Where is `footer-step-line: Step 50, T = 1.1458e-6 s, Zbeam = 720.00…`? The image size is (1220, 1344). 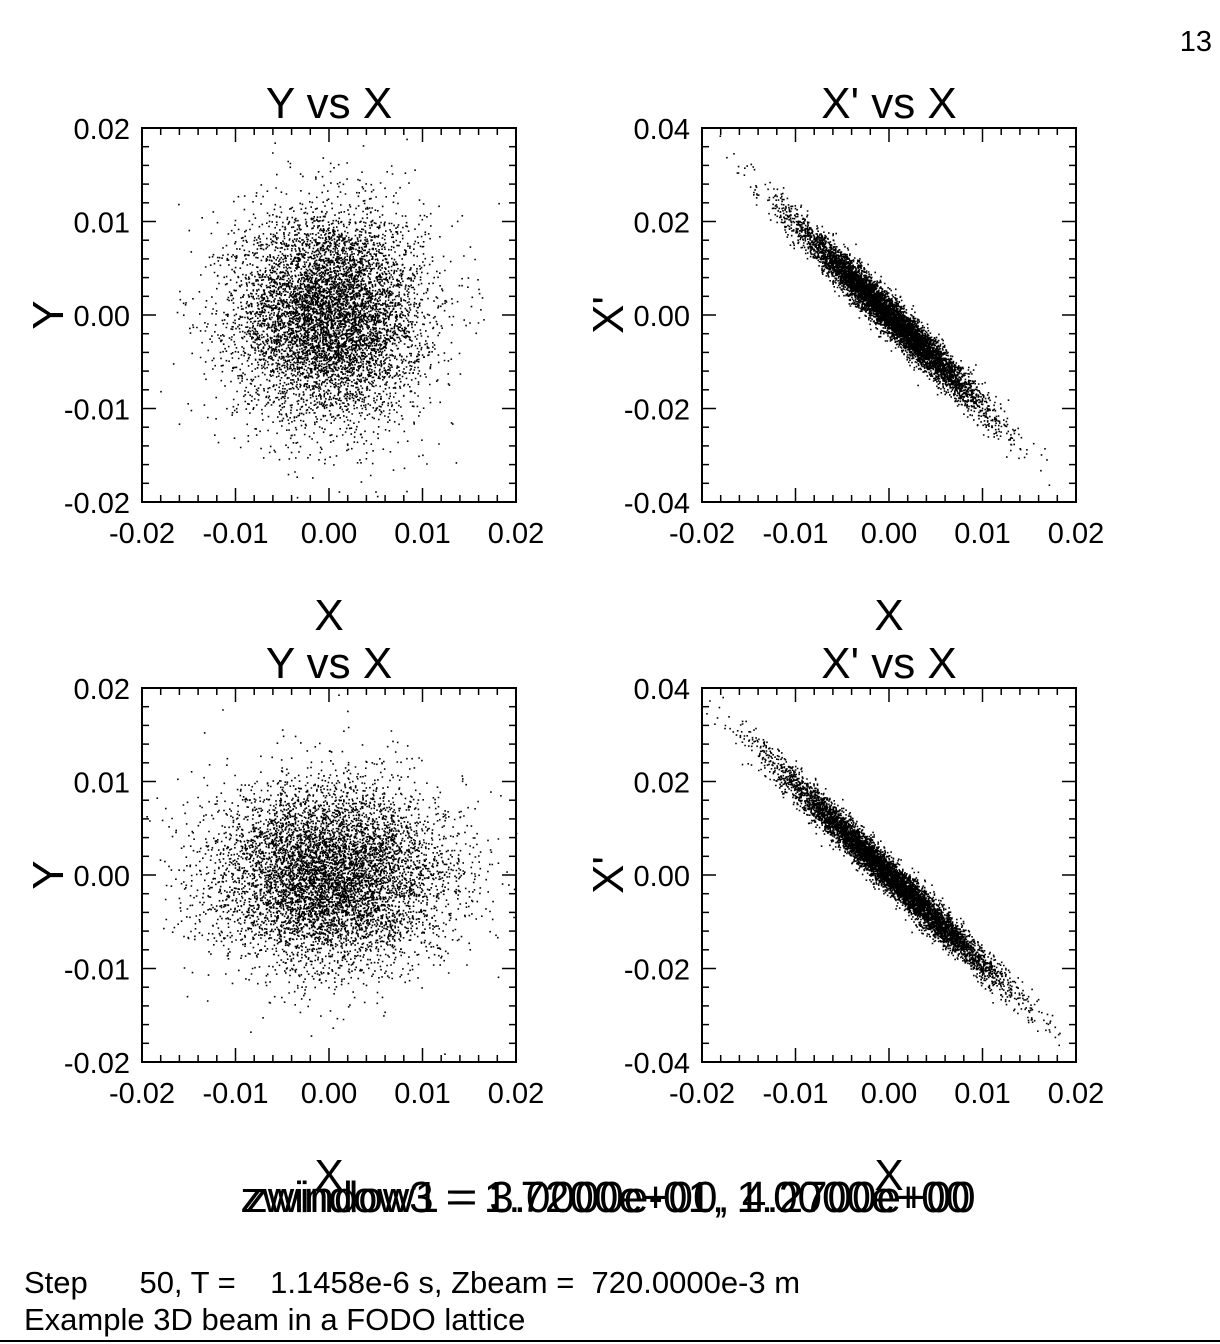
footer-step-line: Step 50, T = 1.1458e-6 s, Zbeam = 720.00… is located at coordinates (412, 1282).